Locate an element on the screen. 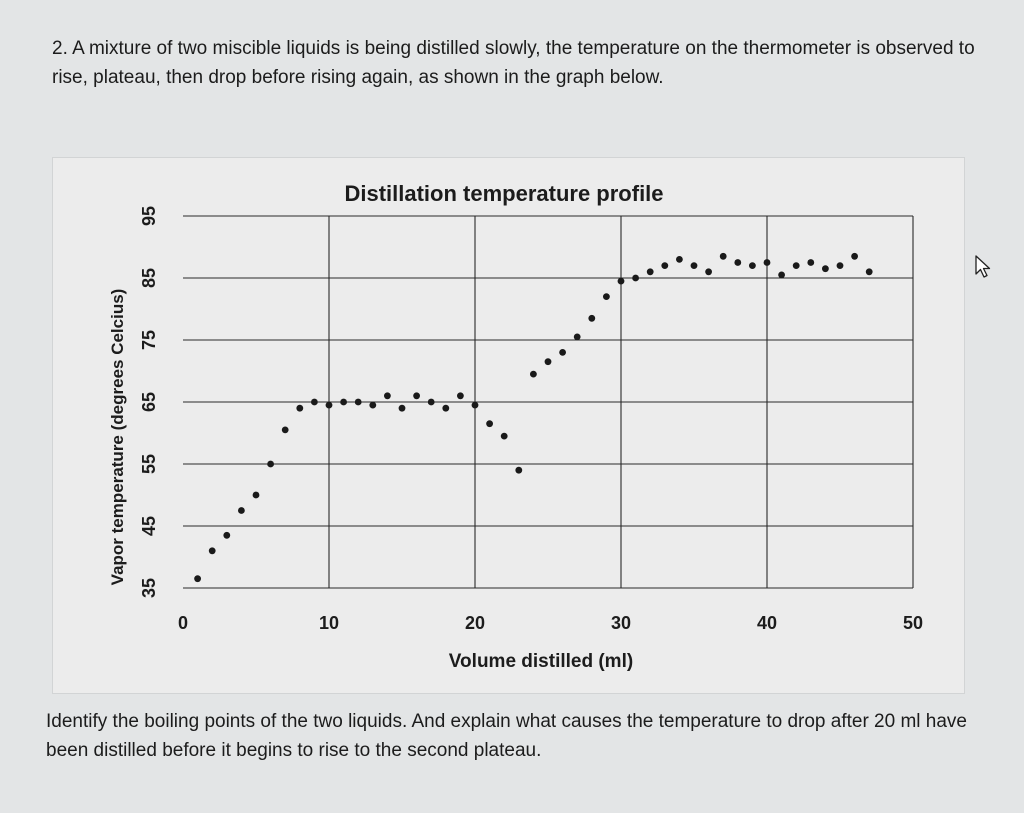 This screenshot has width=1024, height=813. x-tick-label: 50 is located at coordinates (913, 623).